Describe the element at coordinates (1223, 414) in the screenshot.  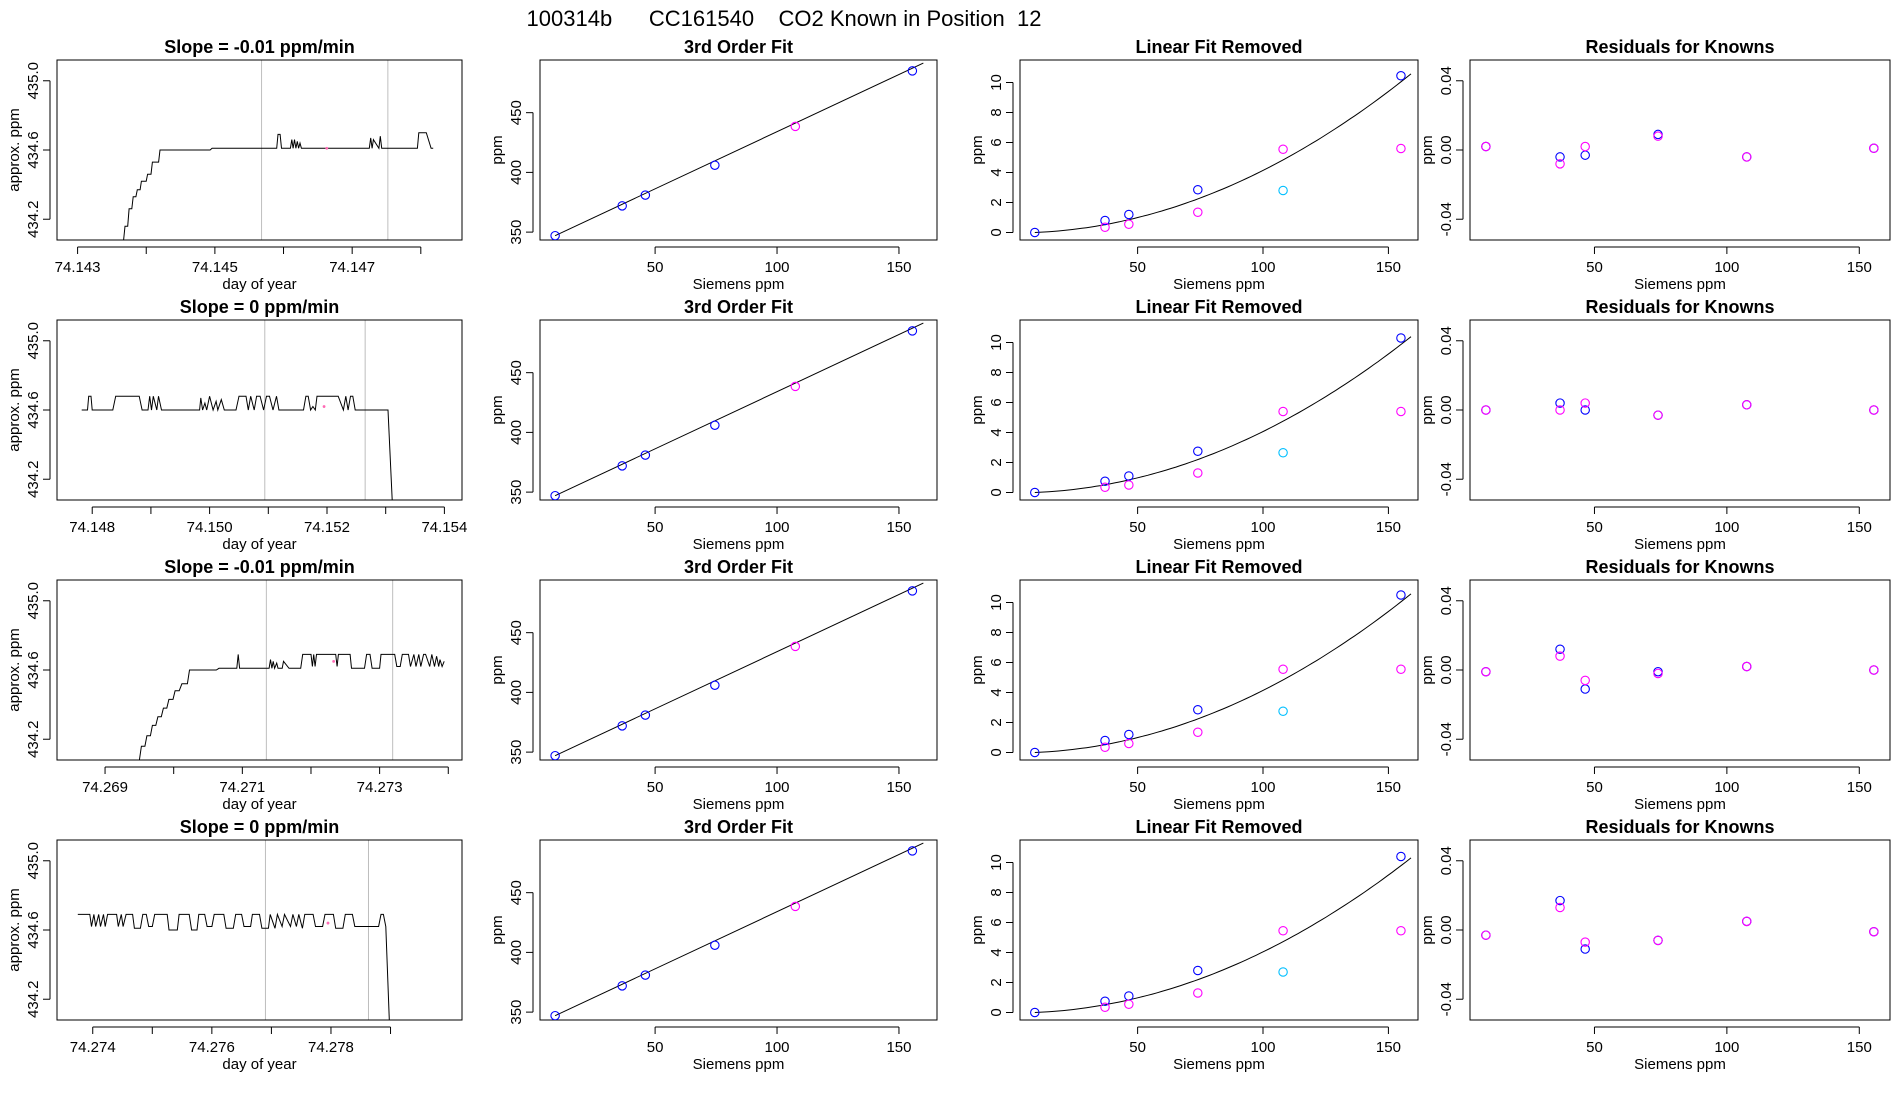
I see `fit-curve` at that location.